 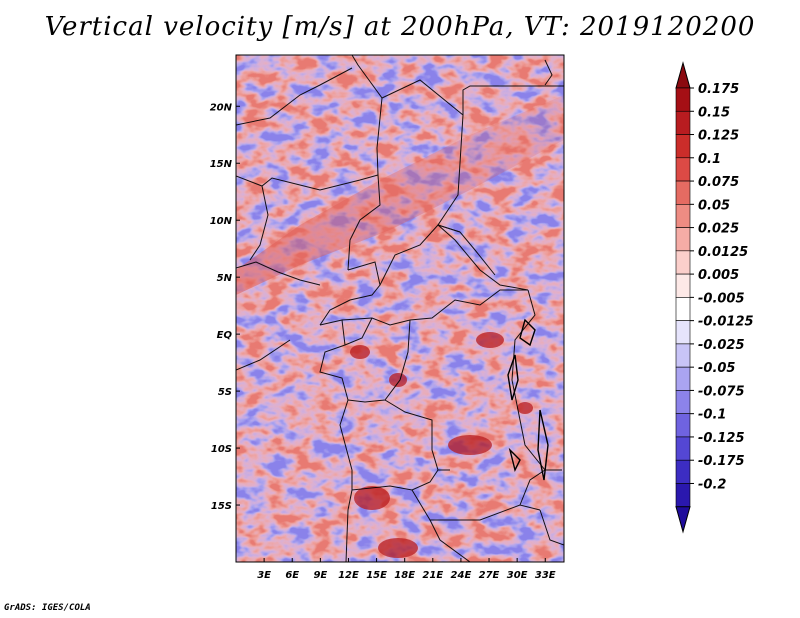 What do you see at coordinates (718, 136) in the screenshot?
I see `colorbar-label: 0.125` at bounding box center [718, 136].